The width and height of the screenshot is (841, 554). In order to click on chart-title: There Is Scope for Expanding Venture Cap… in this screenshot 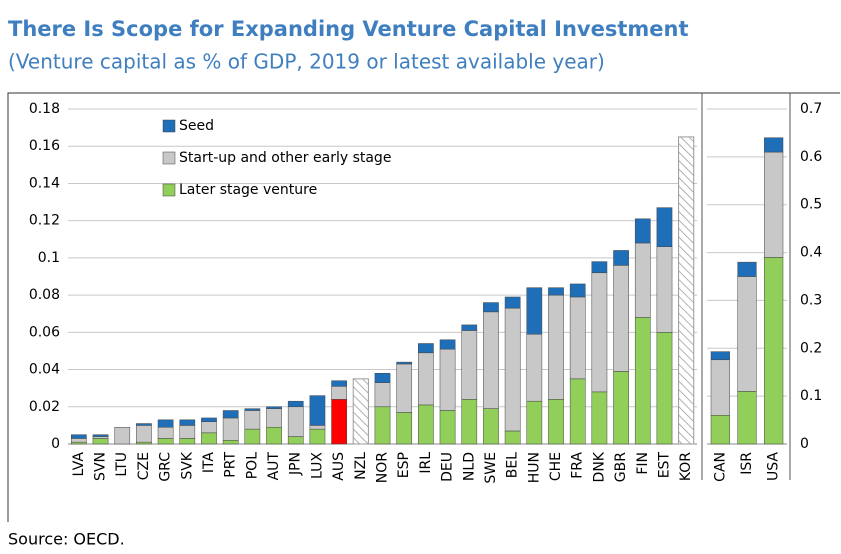, I will do `click(348, 29)`.